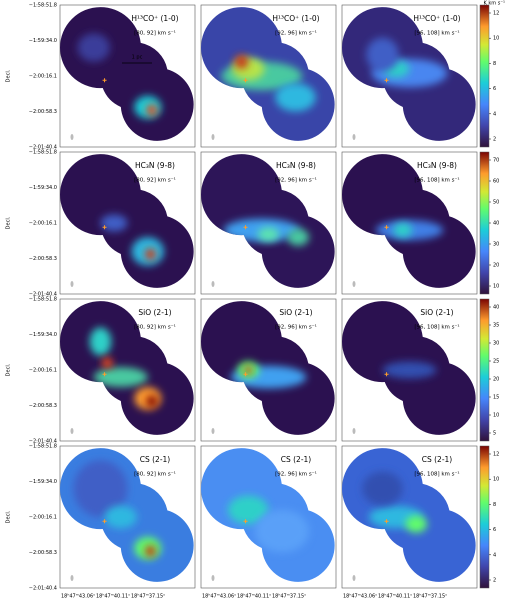 Image resolution: width=525 pixels, height=600 pixels. I want to click on colorbar-tick-label: 15, so click(496, 398).